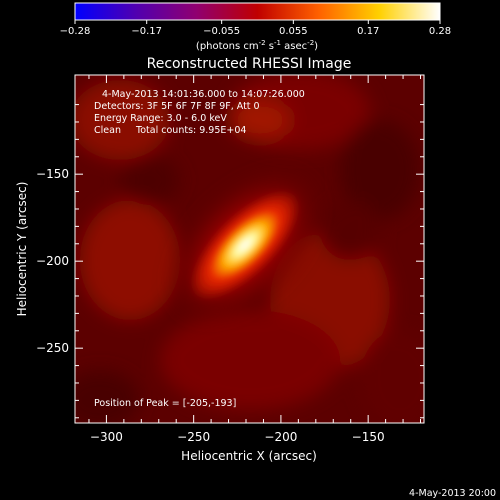  Describe the element at coordinates (52, 261) in the screenshot. I see `y-tick-label: −200` at that location.